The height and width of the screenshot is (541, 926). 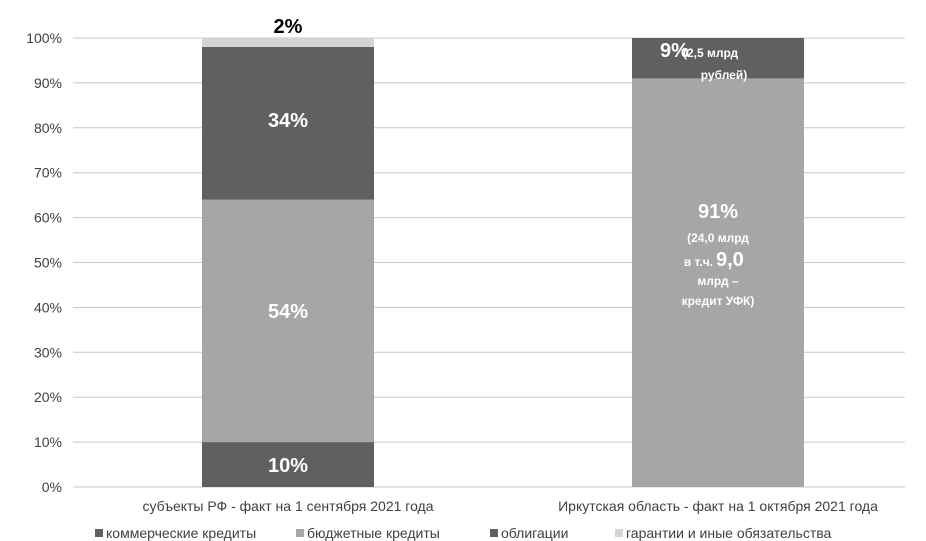 What do you see at coordinates (48, 352) in the screenshot?
I see `y-tick-label-3: 30%` at bounding box center [48, 352].